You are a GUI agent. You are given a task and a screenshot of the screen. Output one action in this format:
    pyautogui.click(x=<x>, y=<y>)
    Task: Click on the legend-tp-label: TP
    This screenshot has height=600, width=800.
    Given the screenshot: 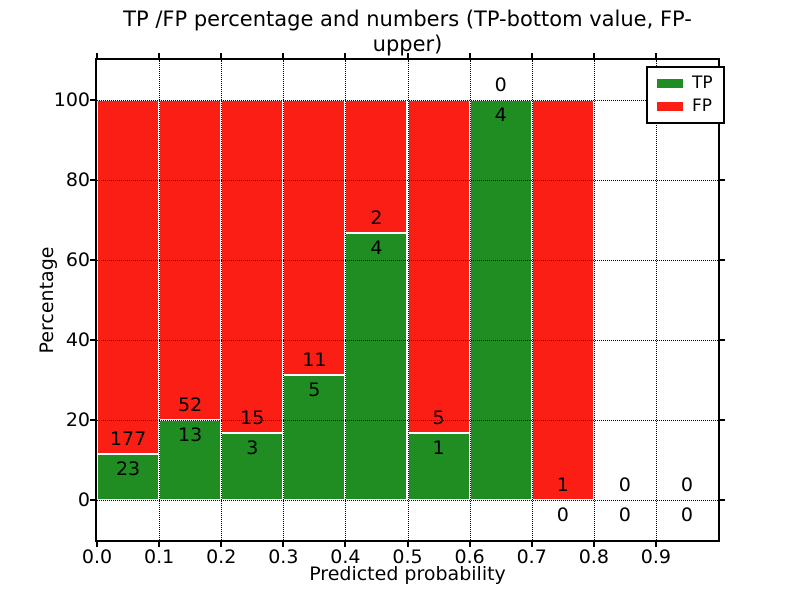 What is the action you would take?
    pyautogui.click(x=702, y=83)
    